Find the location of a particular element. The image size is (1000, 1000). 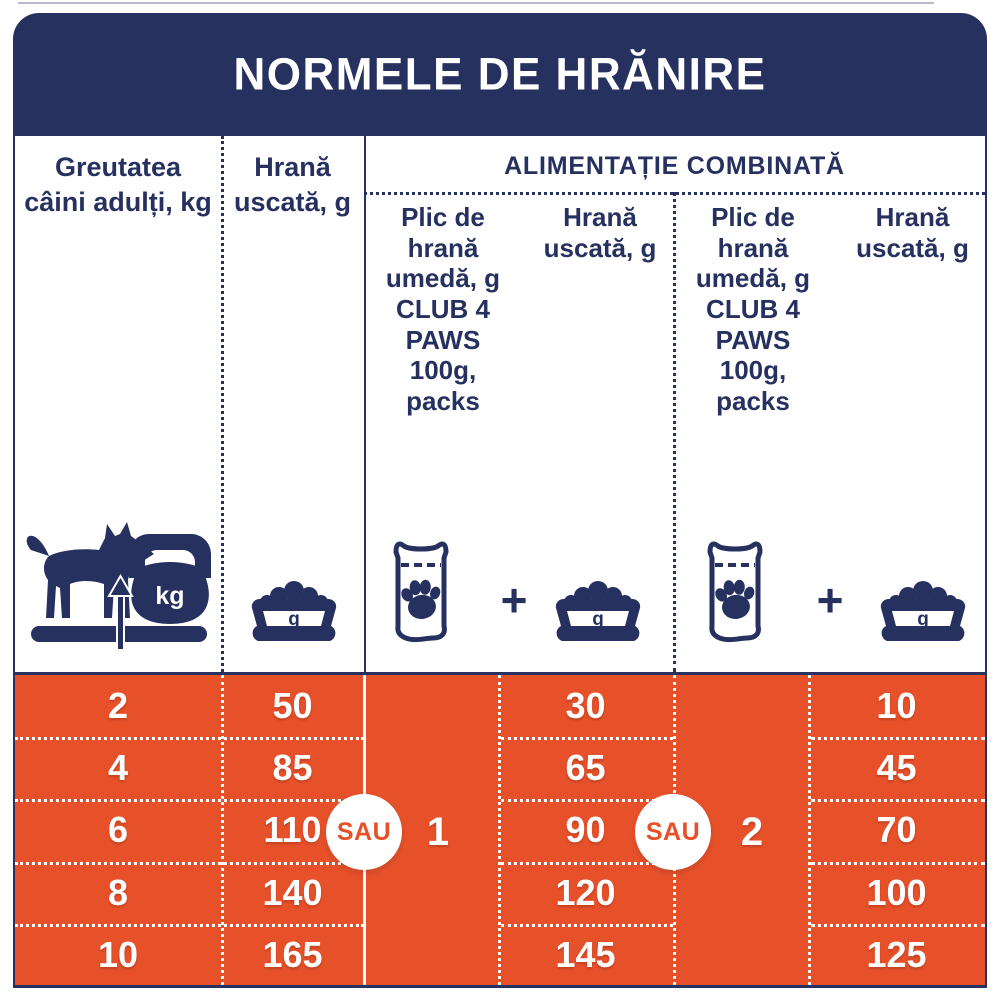

data-divider-pouch1-dry1 is located at coordinates (499, 830).